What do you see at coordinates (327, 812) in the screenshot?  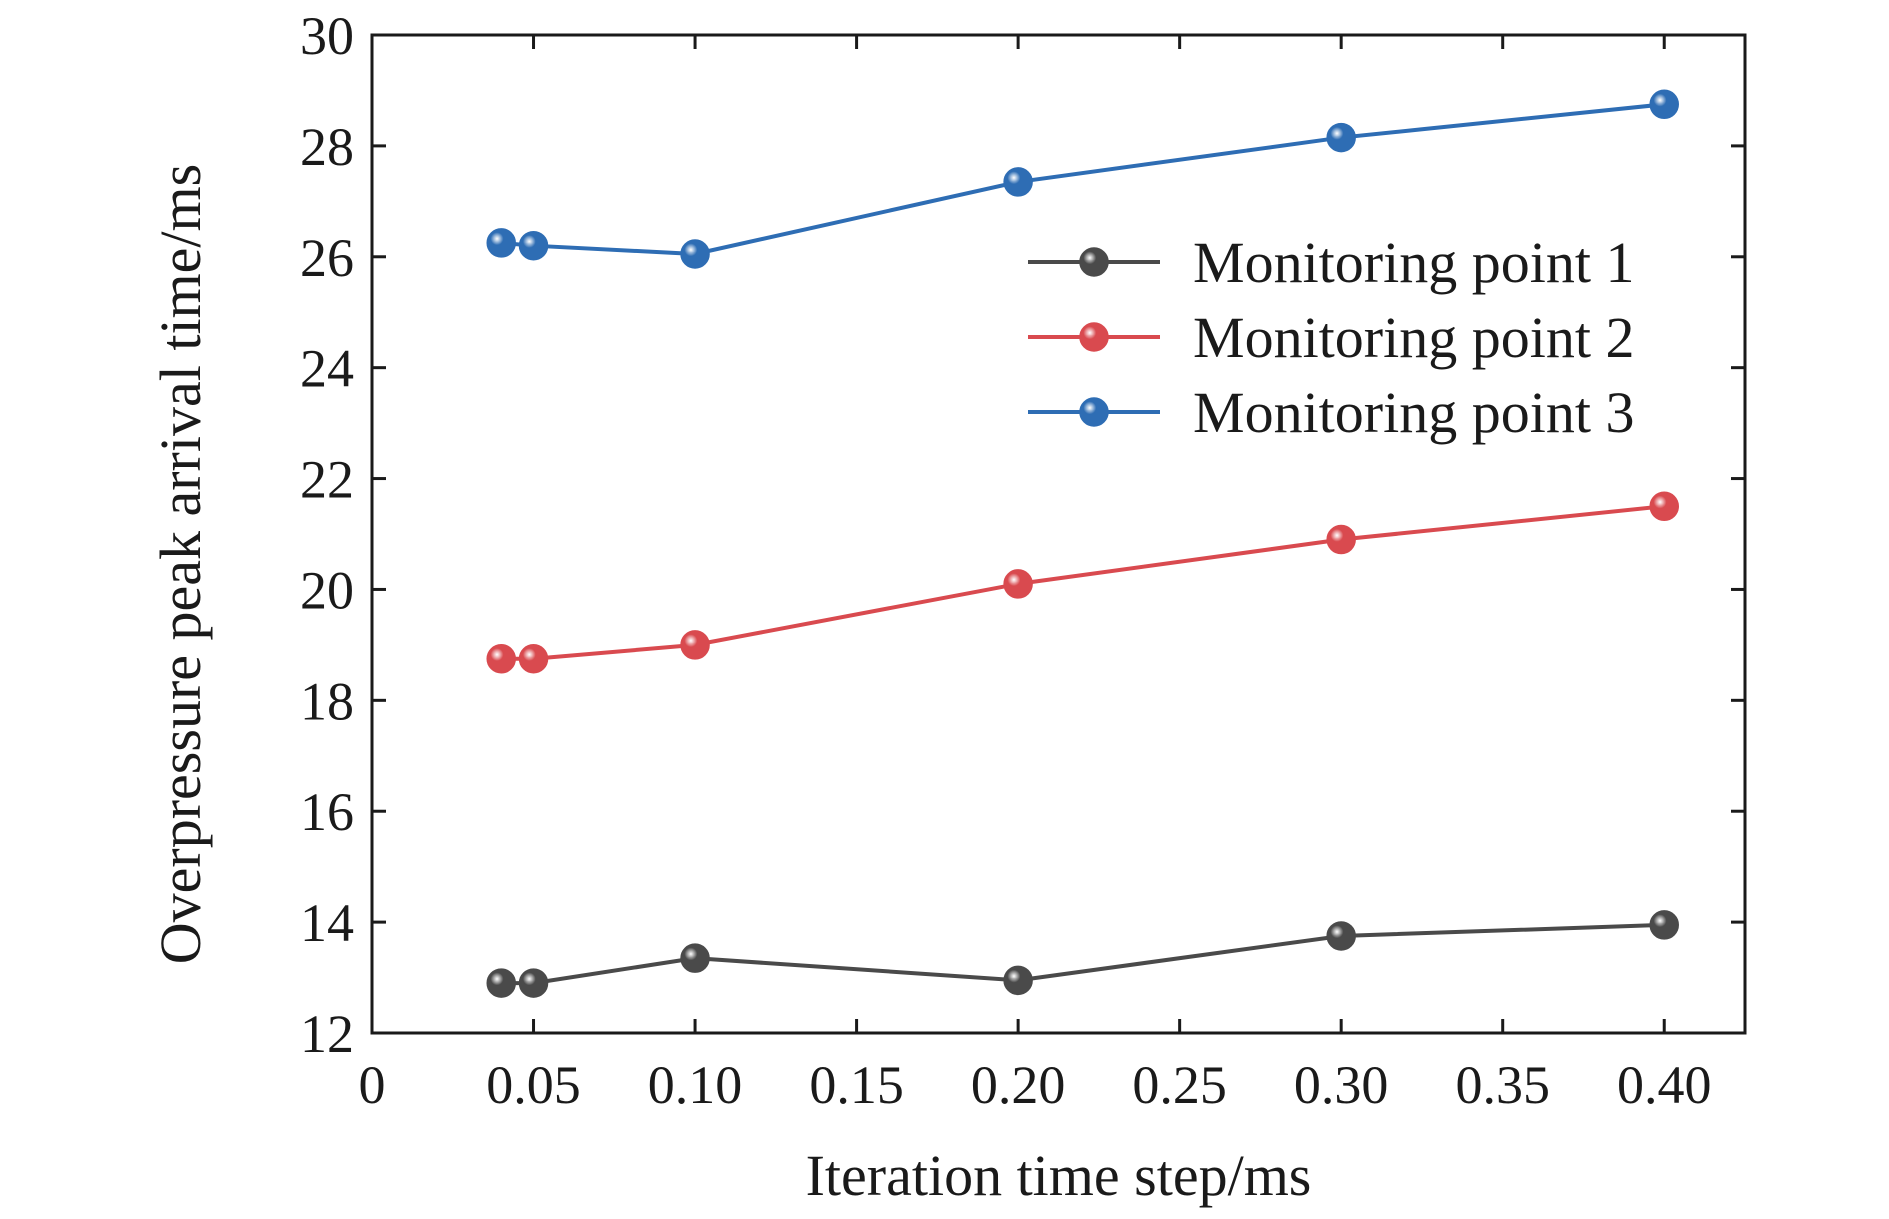 I see `y-tick-label: 16` at bounding box center [327, 812].